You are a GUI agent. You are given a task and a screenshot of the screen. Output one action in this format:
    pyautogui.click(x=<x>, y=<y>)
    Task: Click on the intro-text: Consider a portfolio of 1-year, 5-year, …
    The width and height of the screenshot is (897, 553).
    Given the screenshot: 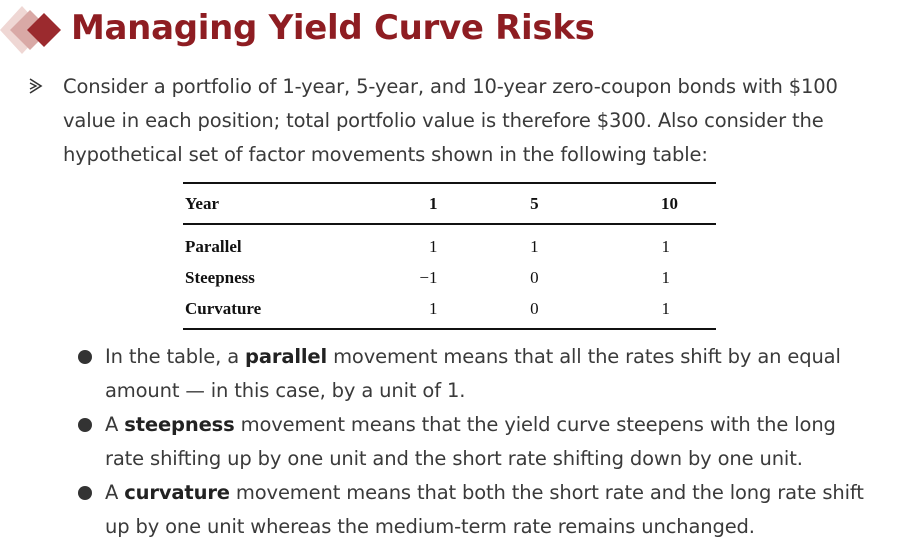 What is the action you would take?
    pyautogui.click(x=450, y=120)
    